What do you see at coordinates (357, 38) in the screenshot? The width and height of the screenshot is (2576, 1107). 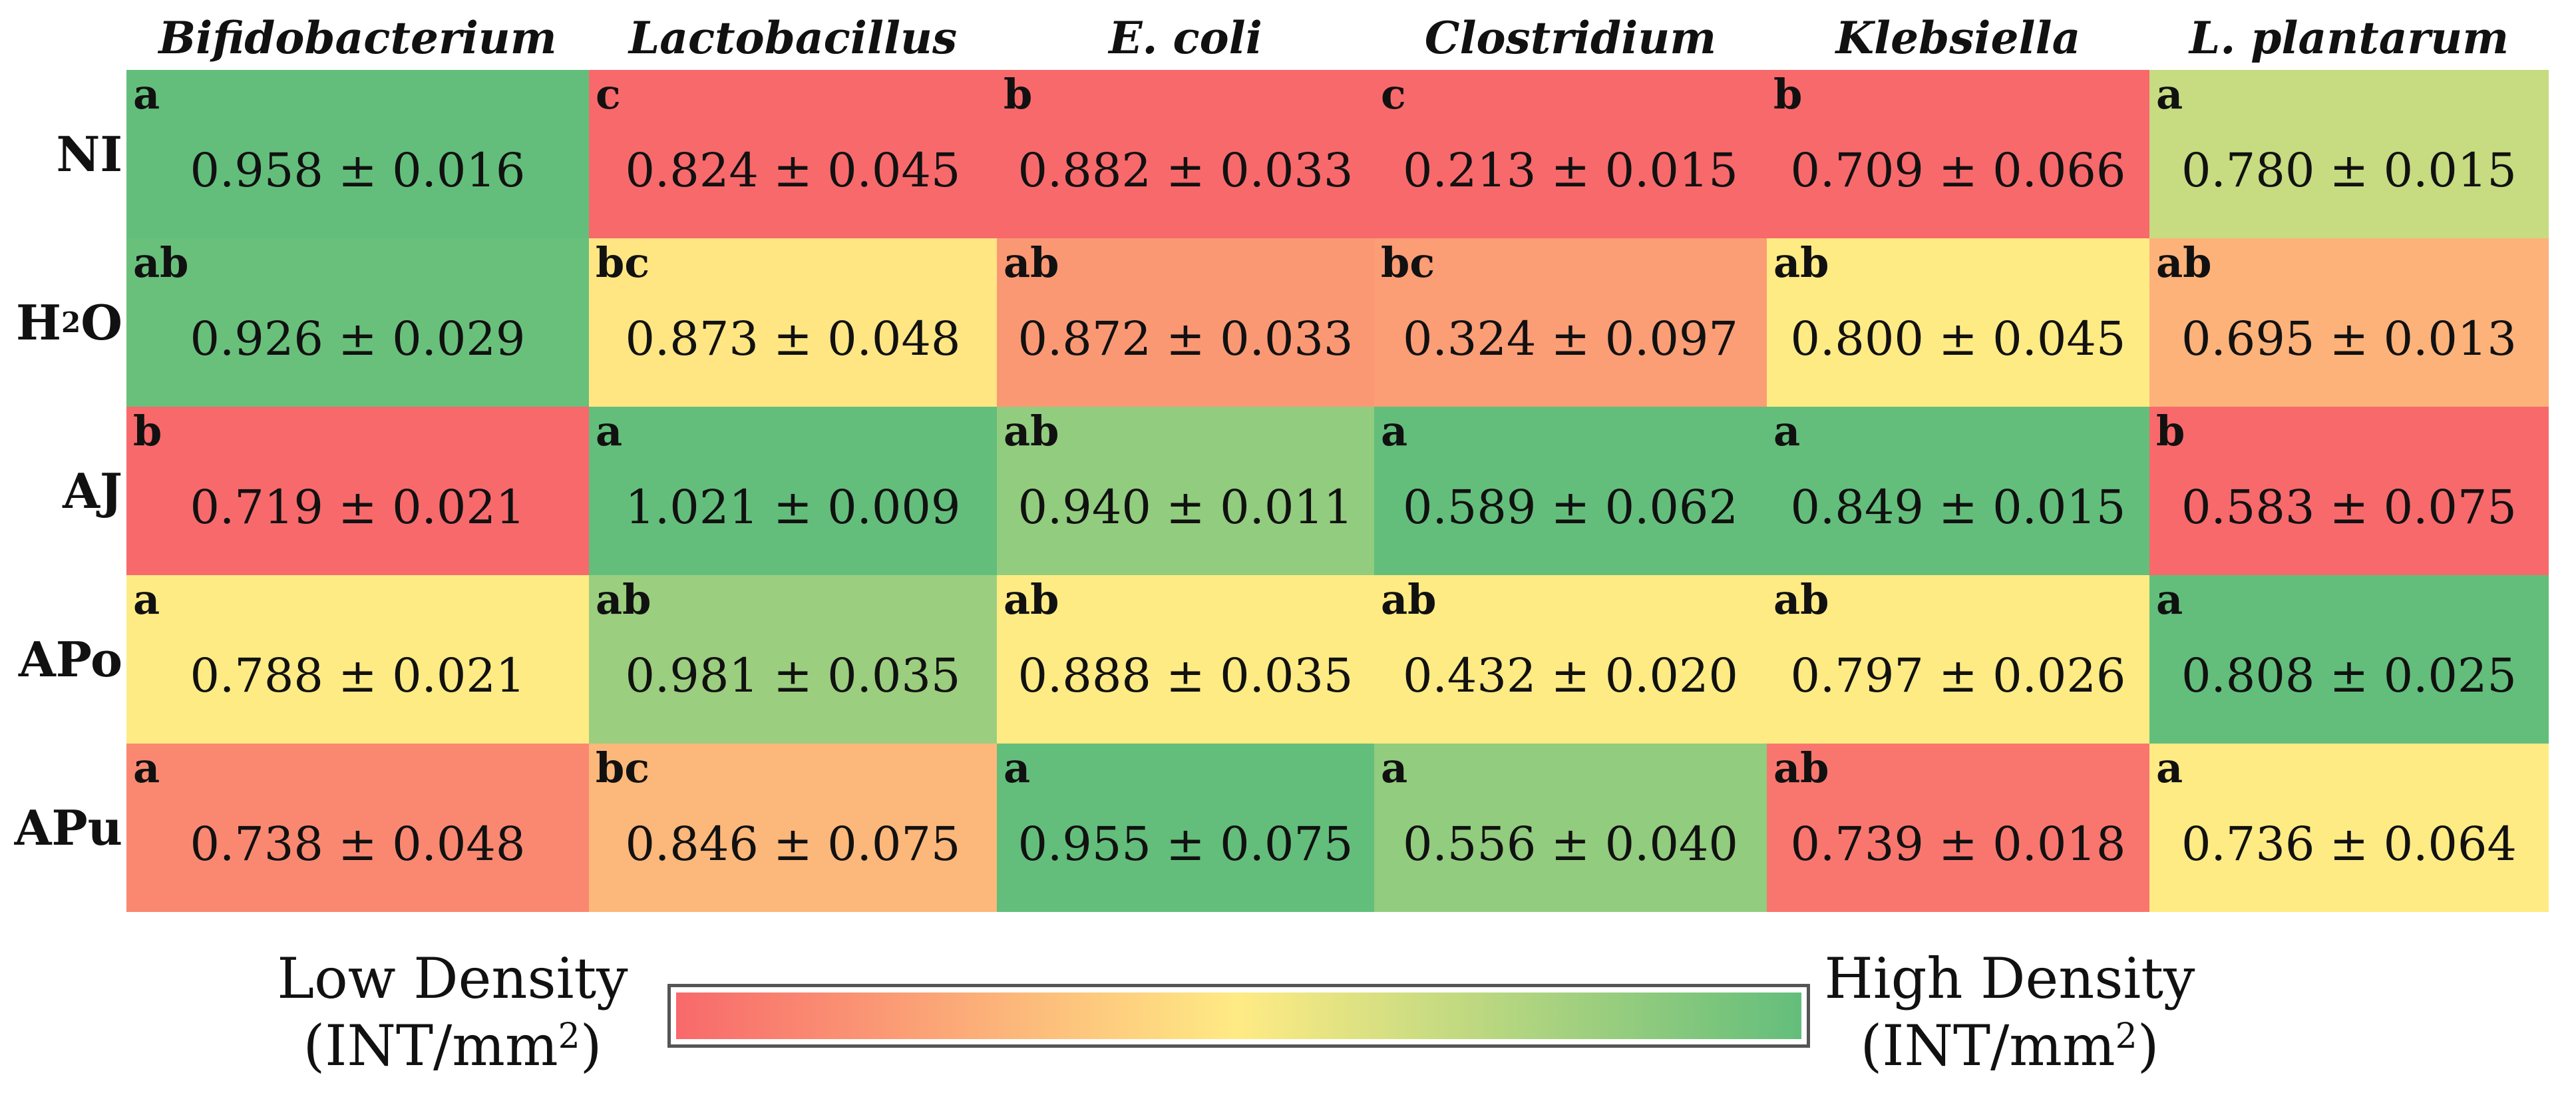 I see `column-header: Bifidobacterium` at bounding box center [357, 38].